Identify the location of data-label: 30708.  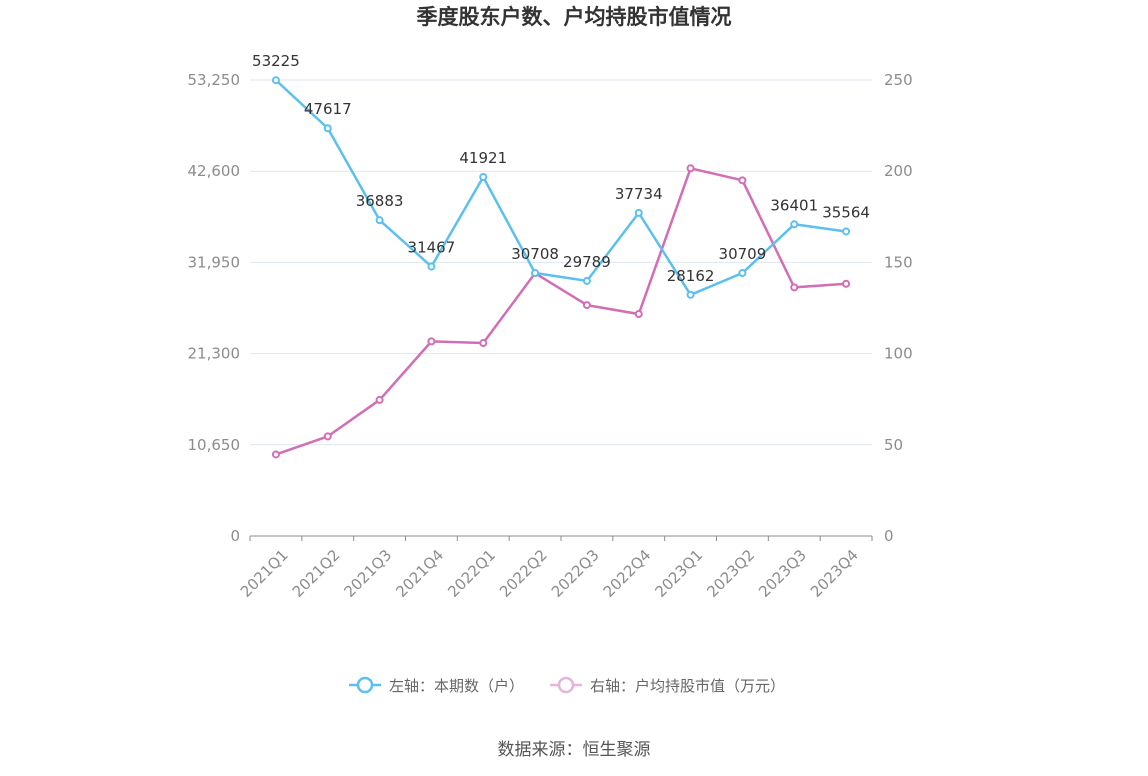
(535, 254).